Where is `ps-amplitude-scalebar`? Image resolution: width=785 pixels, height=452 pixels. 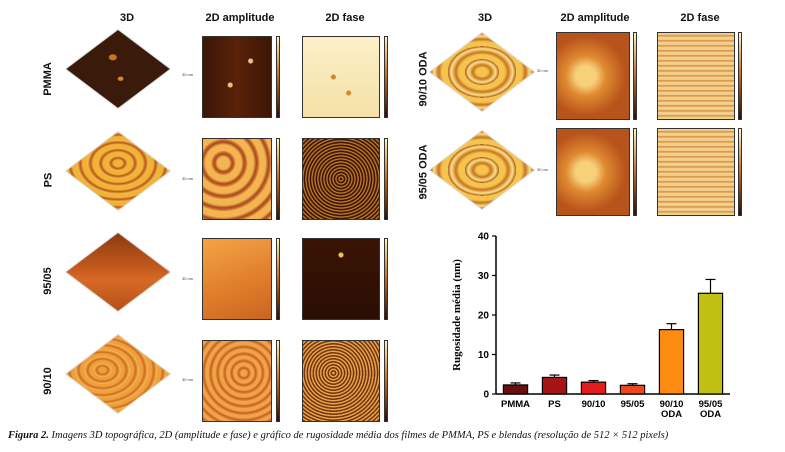 ps-amplitude-scalebar is located at coordinates (278, 179).